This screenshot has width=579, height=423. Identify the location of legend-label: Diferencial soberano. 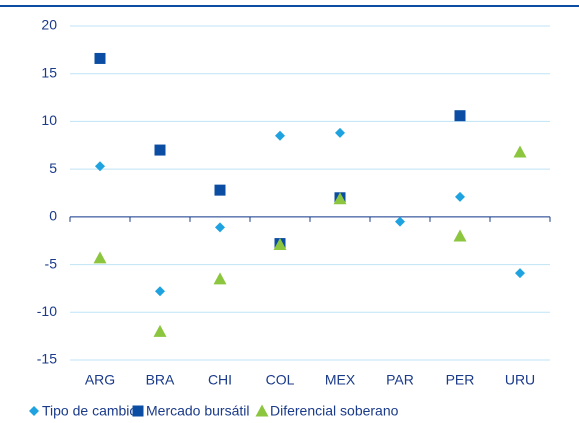
(334, 411).